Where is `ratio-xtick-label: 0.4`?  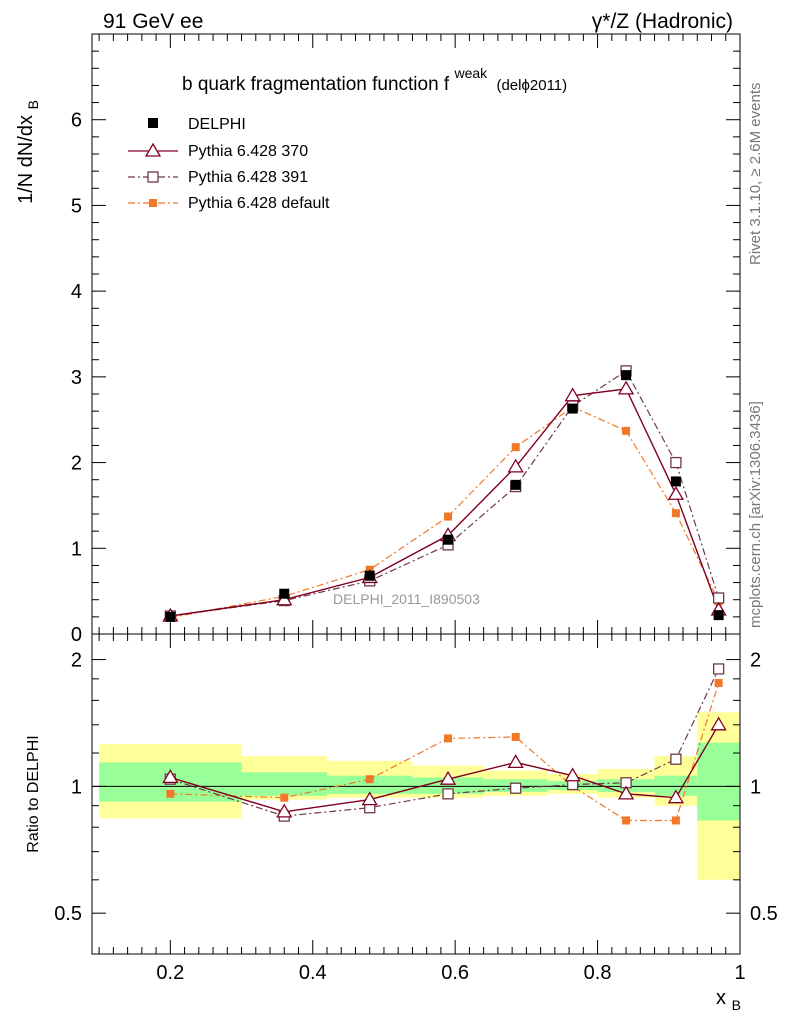
ratio-xtick-label: 0.4 is located at coordinates (313, 973).